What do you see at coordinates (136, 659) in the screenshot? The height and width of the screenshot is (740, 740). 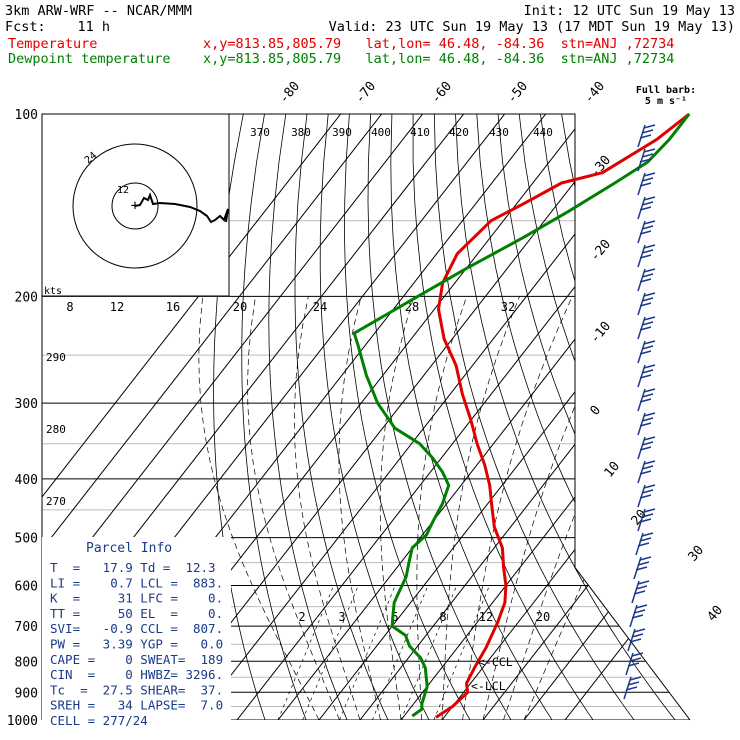 I see `parcel-info-row: CAPE = 0 SWEAT= 189` at bounding box center [136, 659].